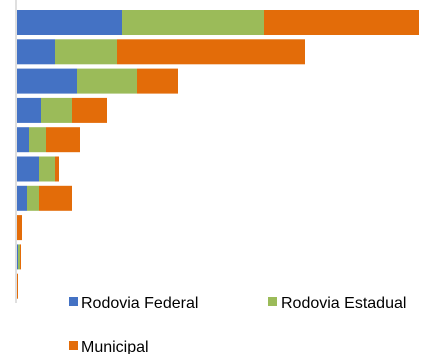 Image resolution: width=428 pixels, height=354 pixels. I want to click on legend-label-2: Municipal, so click(115, 346).